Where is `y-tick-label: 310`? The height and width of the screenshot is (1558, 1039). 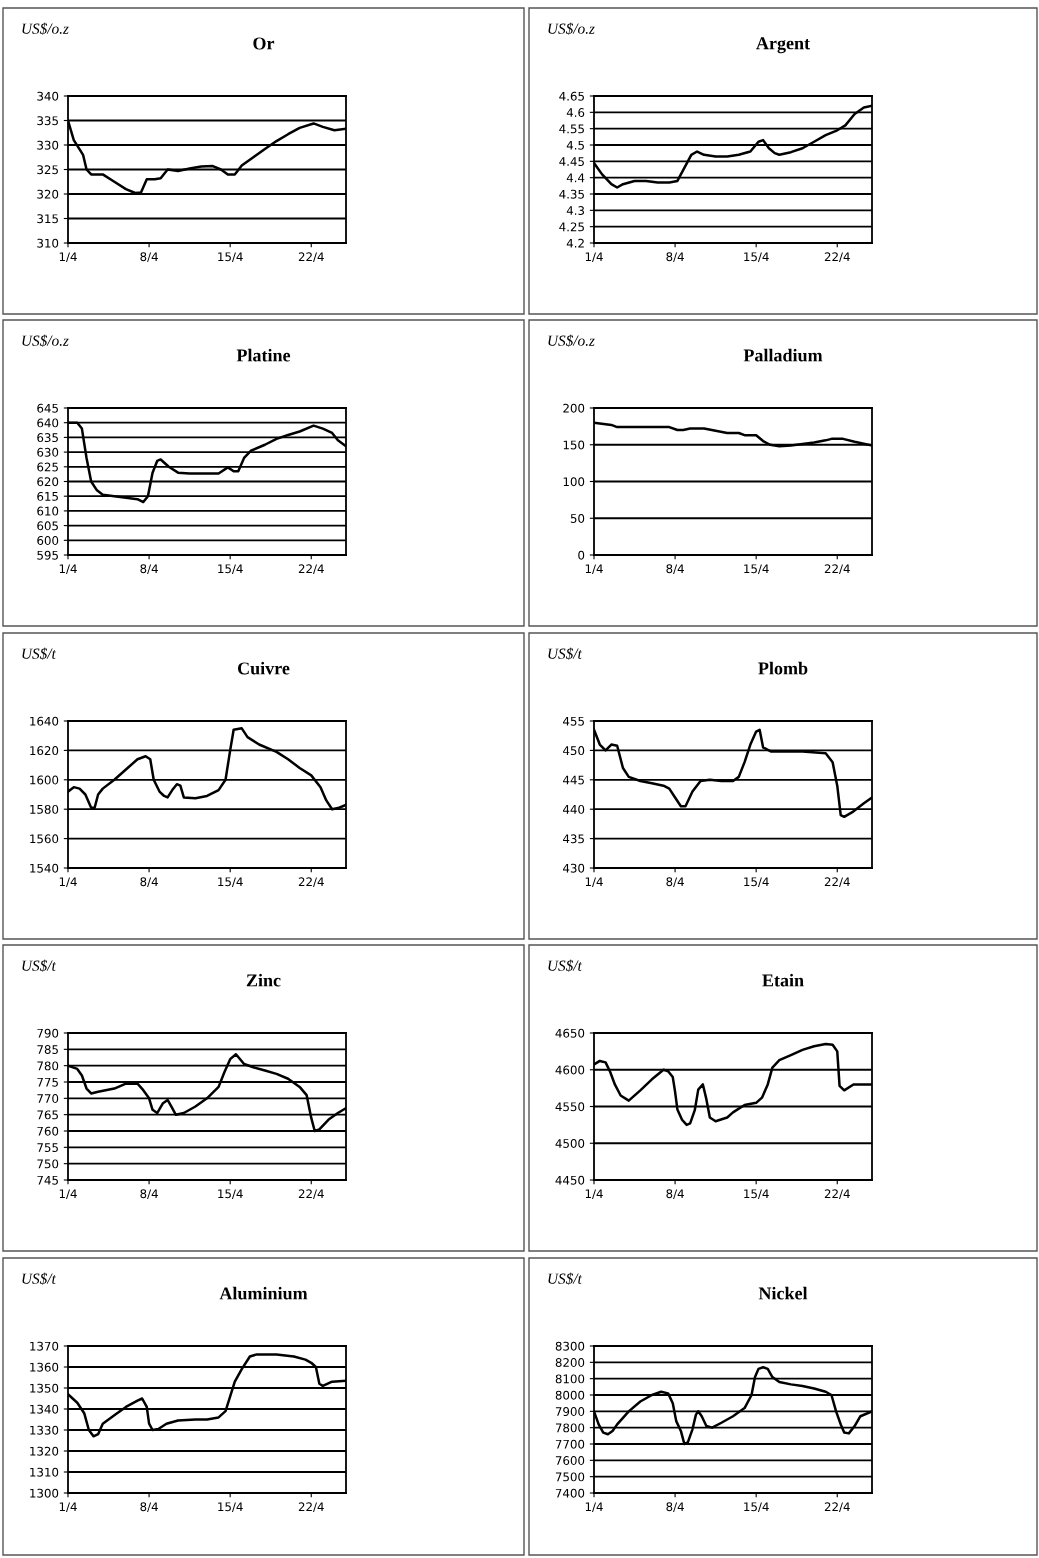 y-tick-label: 310 is located at coordinates (48, 243).